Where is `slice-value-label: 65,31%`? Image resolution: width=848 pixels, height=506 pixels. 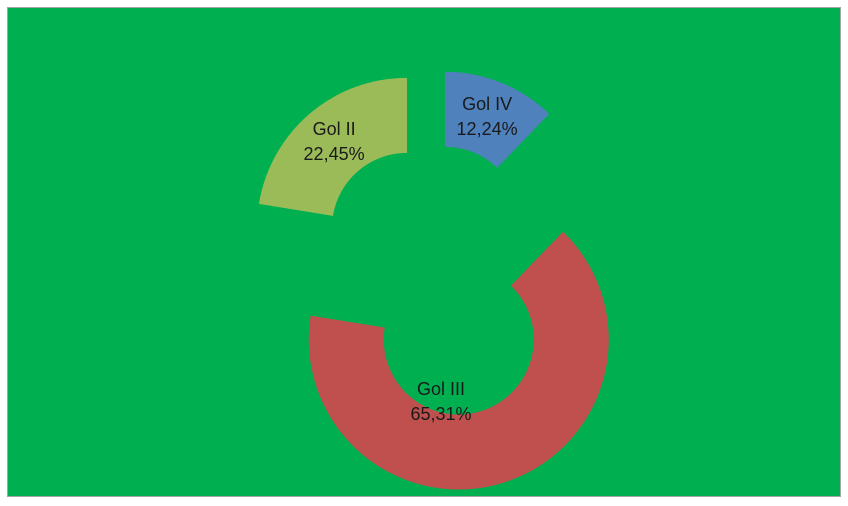
slice-value-label: 65,31% is located at coordinates (440, 414).